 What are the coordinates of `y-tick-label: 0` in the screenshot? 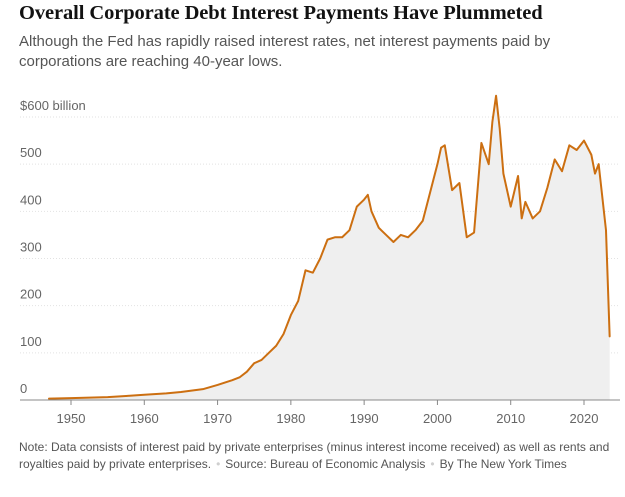 It's located at (23, 388).